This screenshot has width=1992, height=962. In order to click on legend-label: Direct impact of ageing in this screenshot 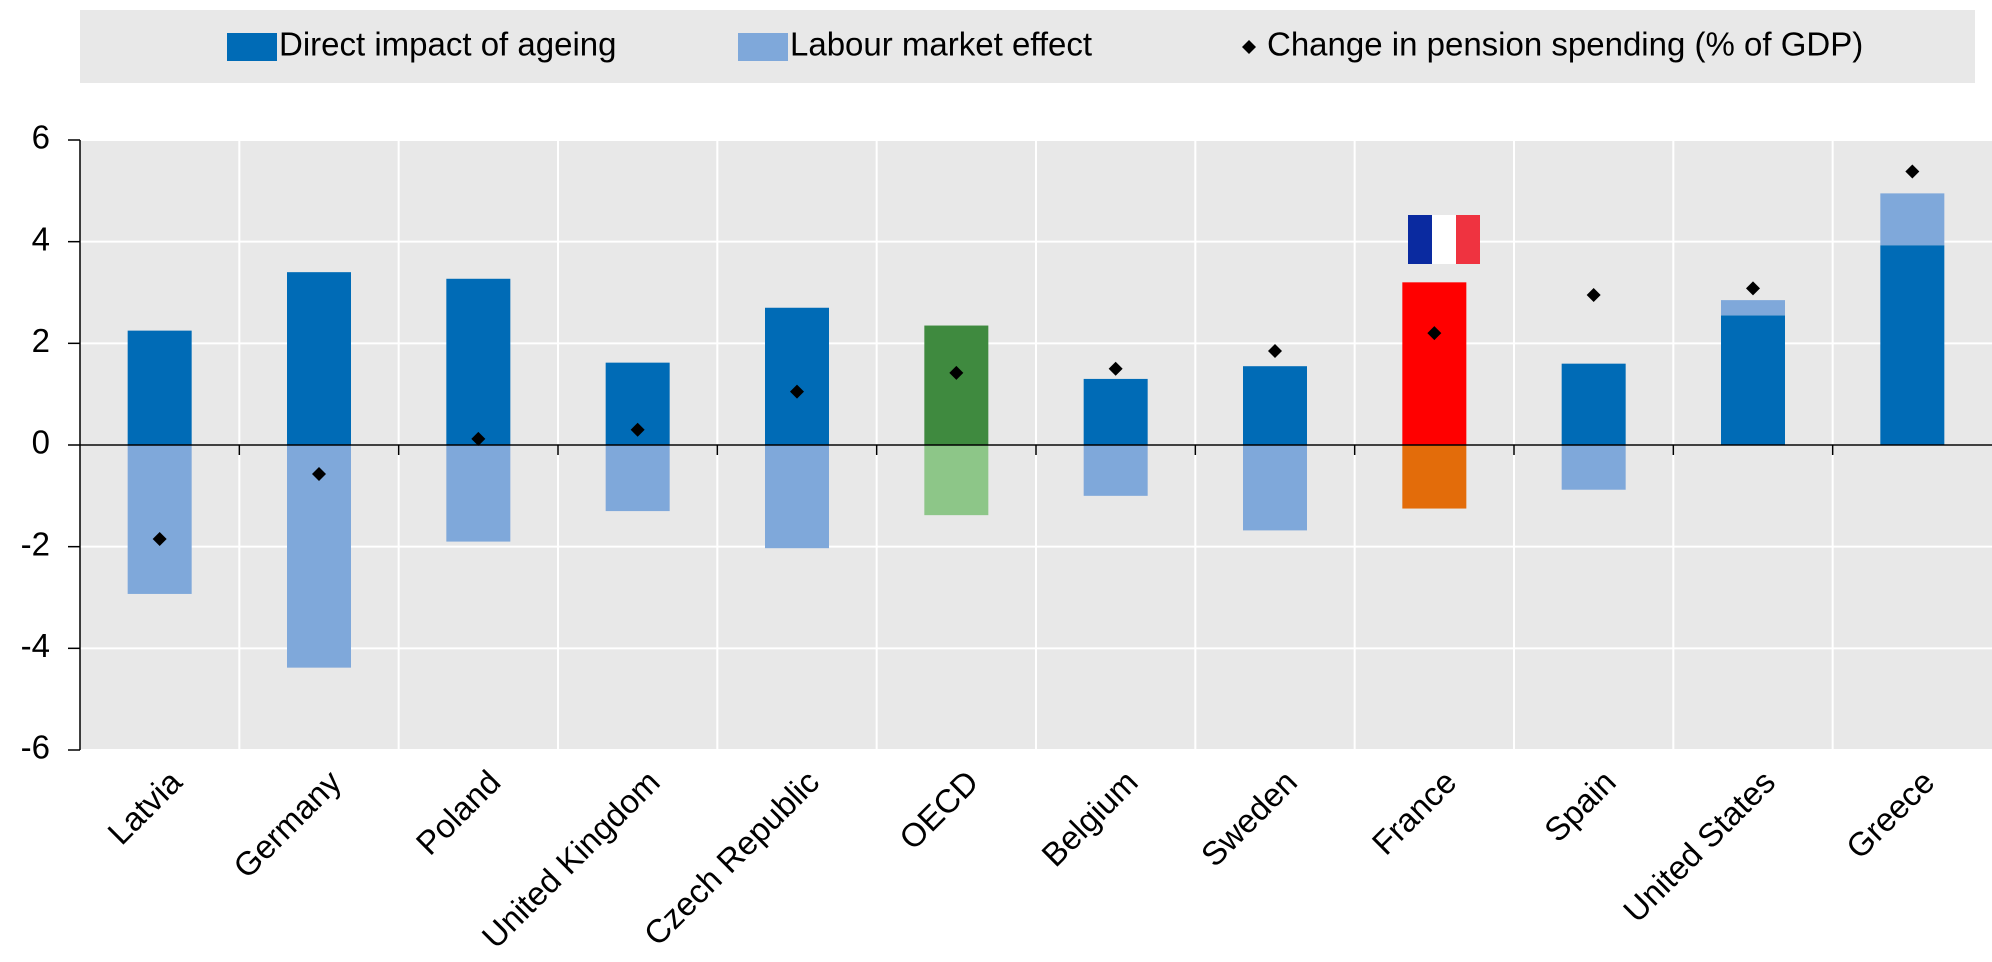, I will do `click(448, 44)`.